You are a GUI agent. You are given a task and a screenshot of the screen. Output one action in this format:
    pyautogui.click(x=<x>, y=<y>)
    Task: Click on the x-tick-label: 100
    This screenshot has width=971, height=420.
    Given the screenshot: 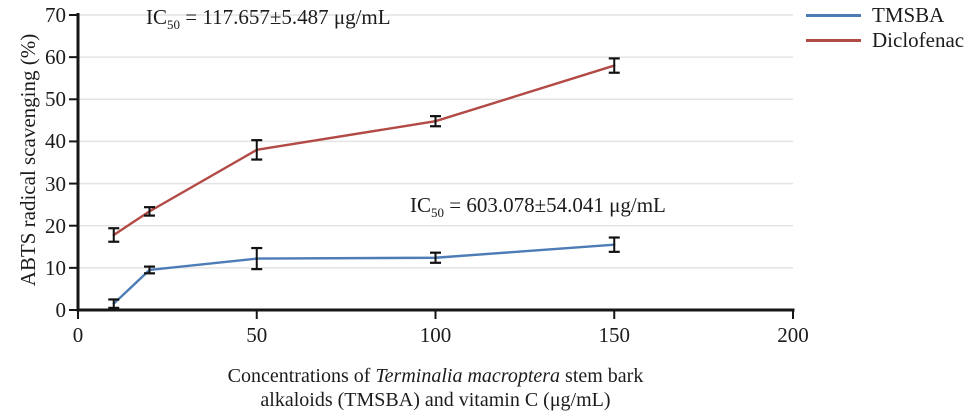 What is the action you would take?
    pyautogui.click(x=435, y=335)
    